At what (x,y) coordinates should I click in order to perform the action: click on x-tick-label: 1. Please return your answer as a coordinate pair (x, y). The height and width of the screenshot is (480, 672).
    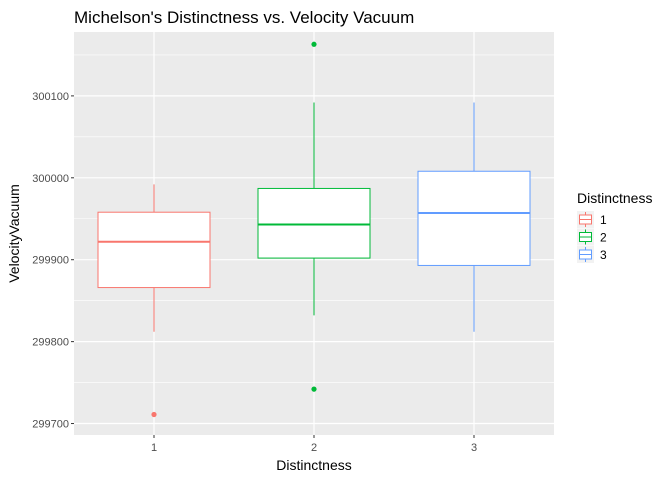
    Looking at the image, I should click on (154, 448).